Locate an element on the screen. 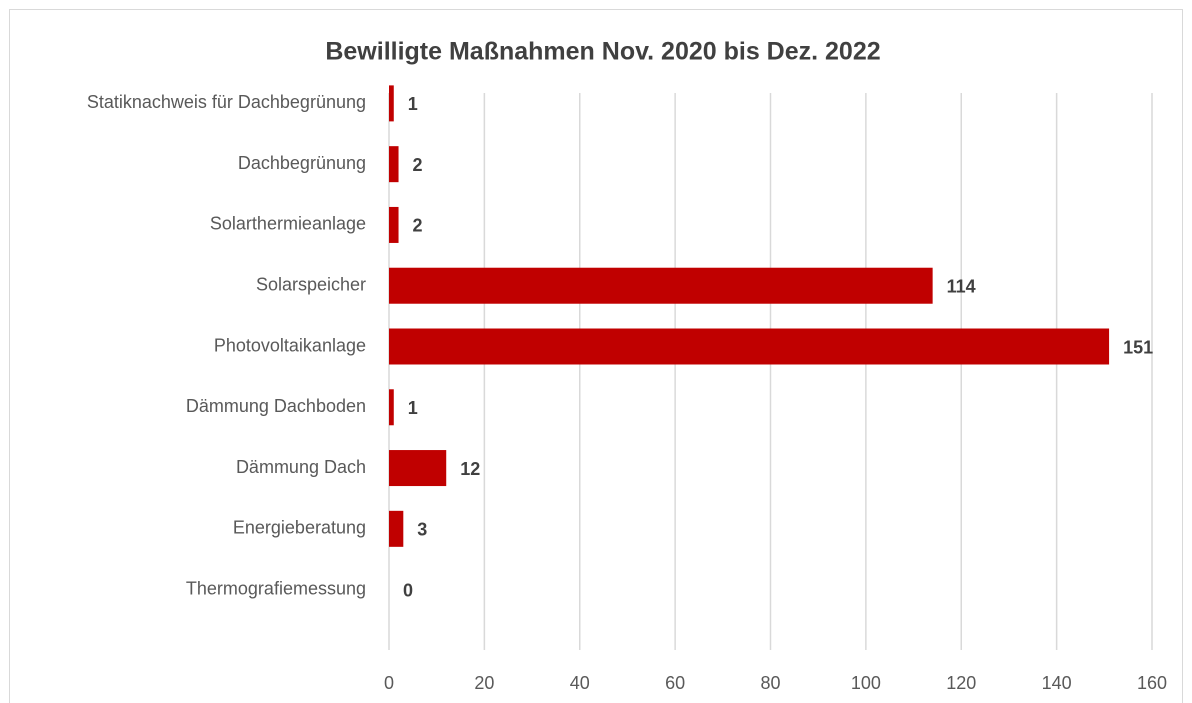  y-tick-label: Energieberatung is located at coordinates (299, 528).